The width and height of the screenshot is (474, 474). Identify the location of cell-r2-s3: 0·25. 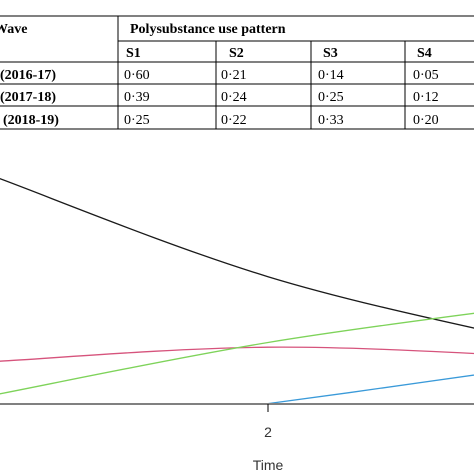
(331, 97).